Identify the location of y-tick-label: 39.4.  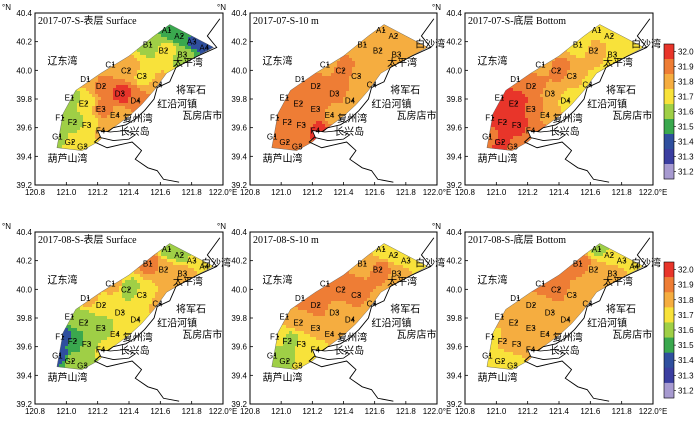
(24, 156).